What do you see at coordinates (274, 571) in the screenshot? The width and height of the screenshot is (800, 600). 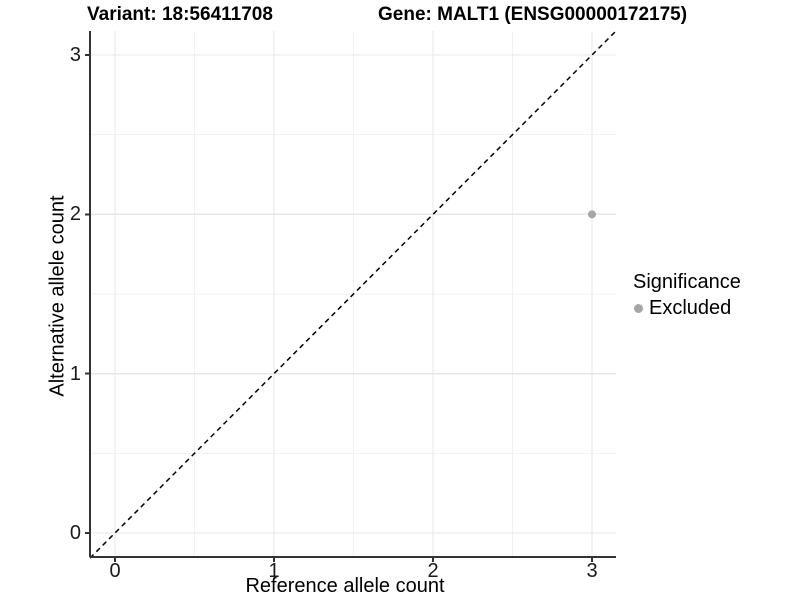 I see `x-tick-label: 1` at bounding box center [274, 571].